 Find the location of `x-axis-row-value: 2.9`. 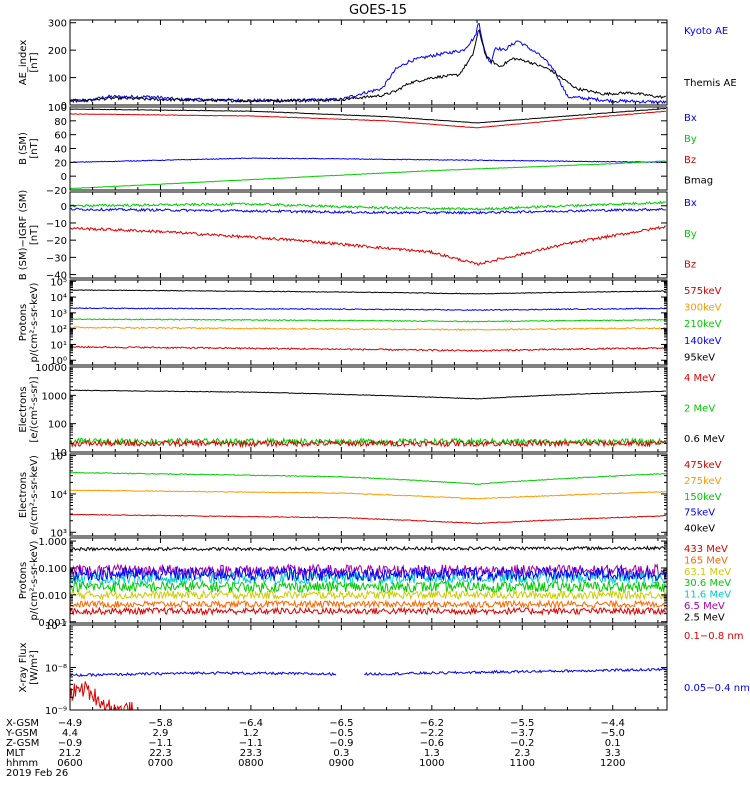

x-axis-row-value: 2.9 is located at coordinates (161, 733).